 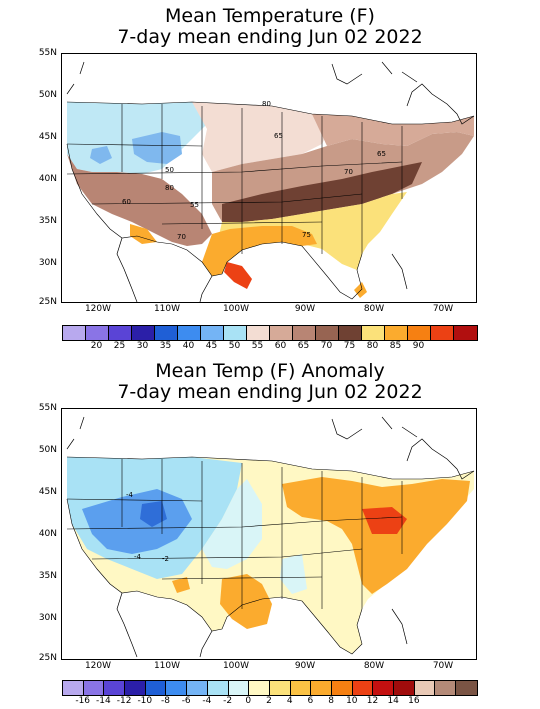 What do you see at coordinates (98, 309) in the screenshot?
I see `panel1-lon-label: 120W` at bounding box center [98, 309].